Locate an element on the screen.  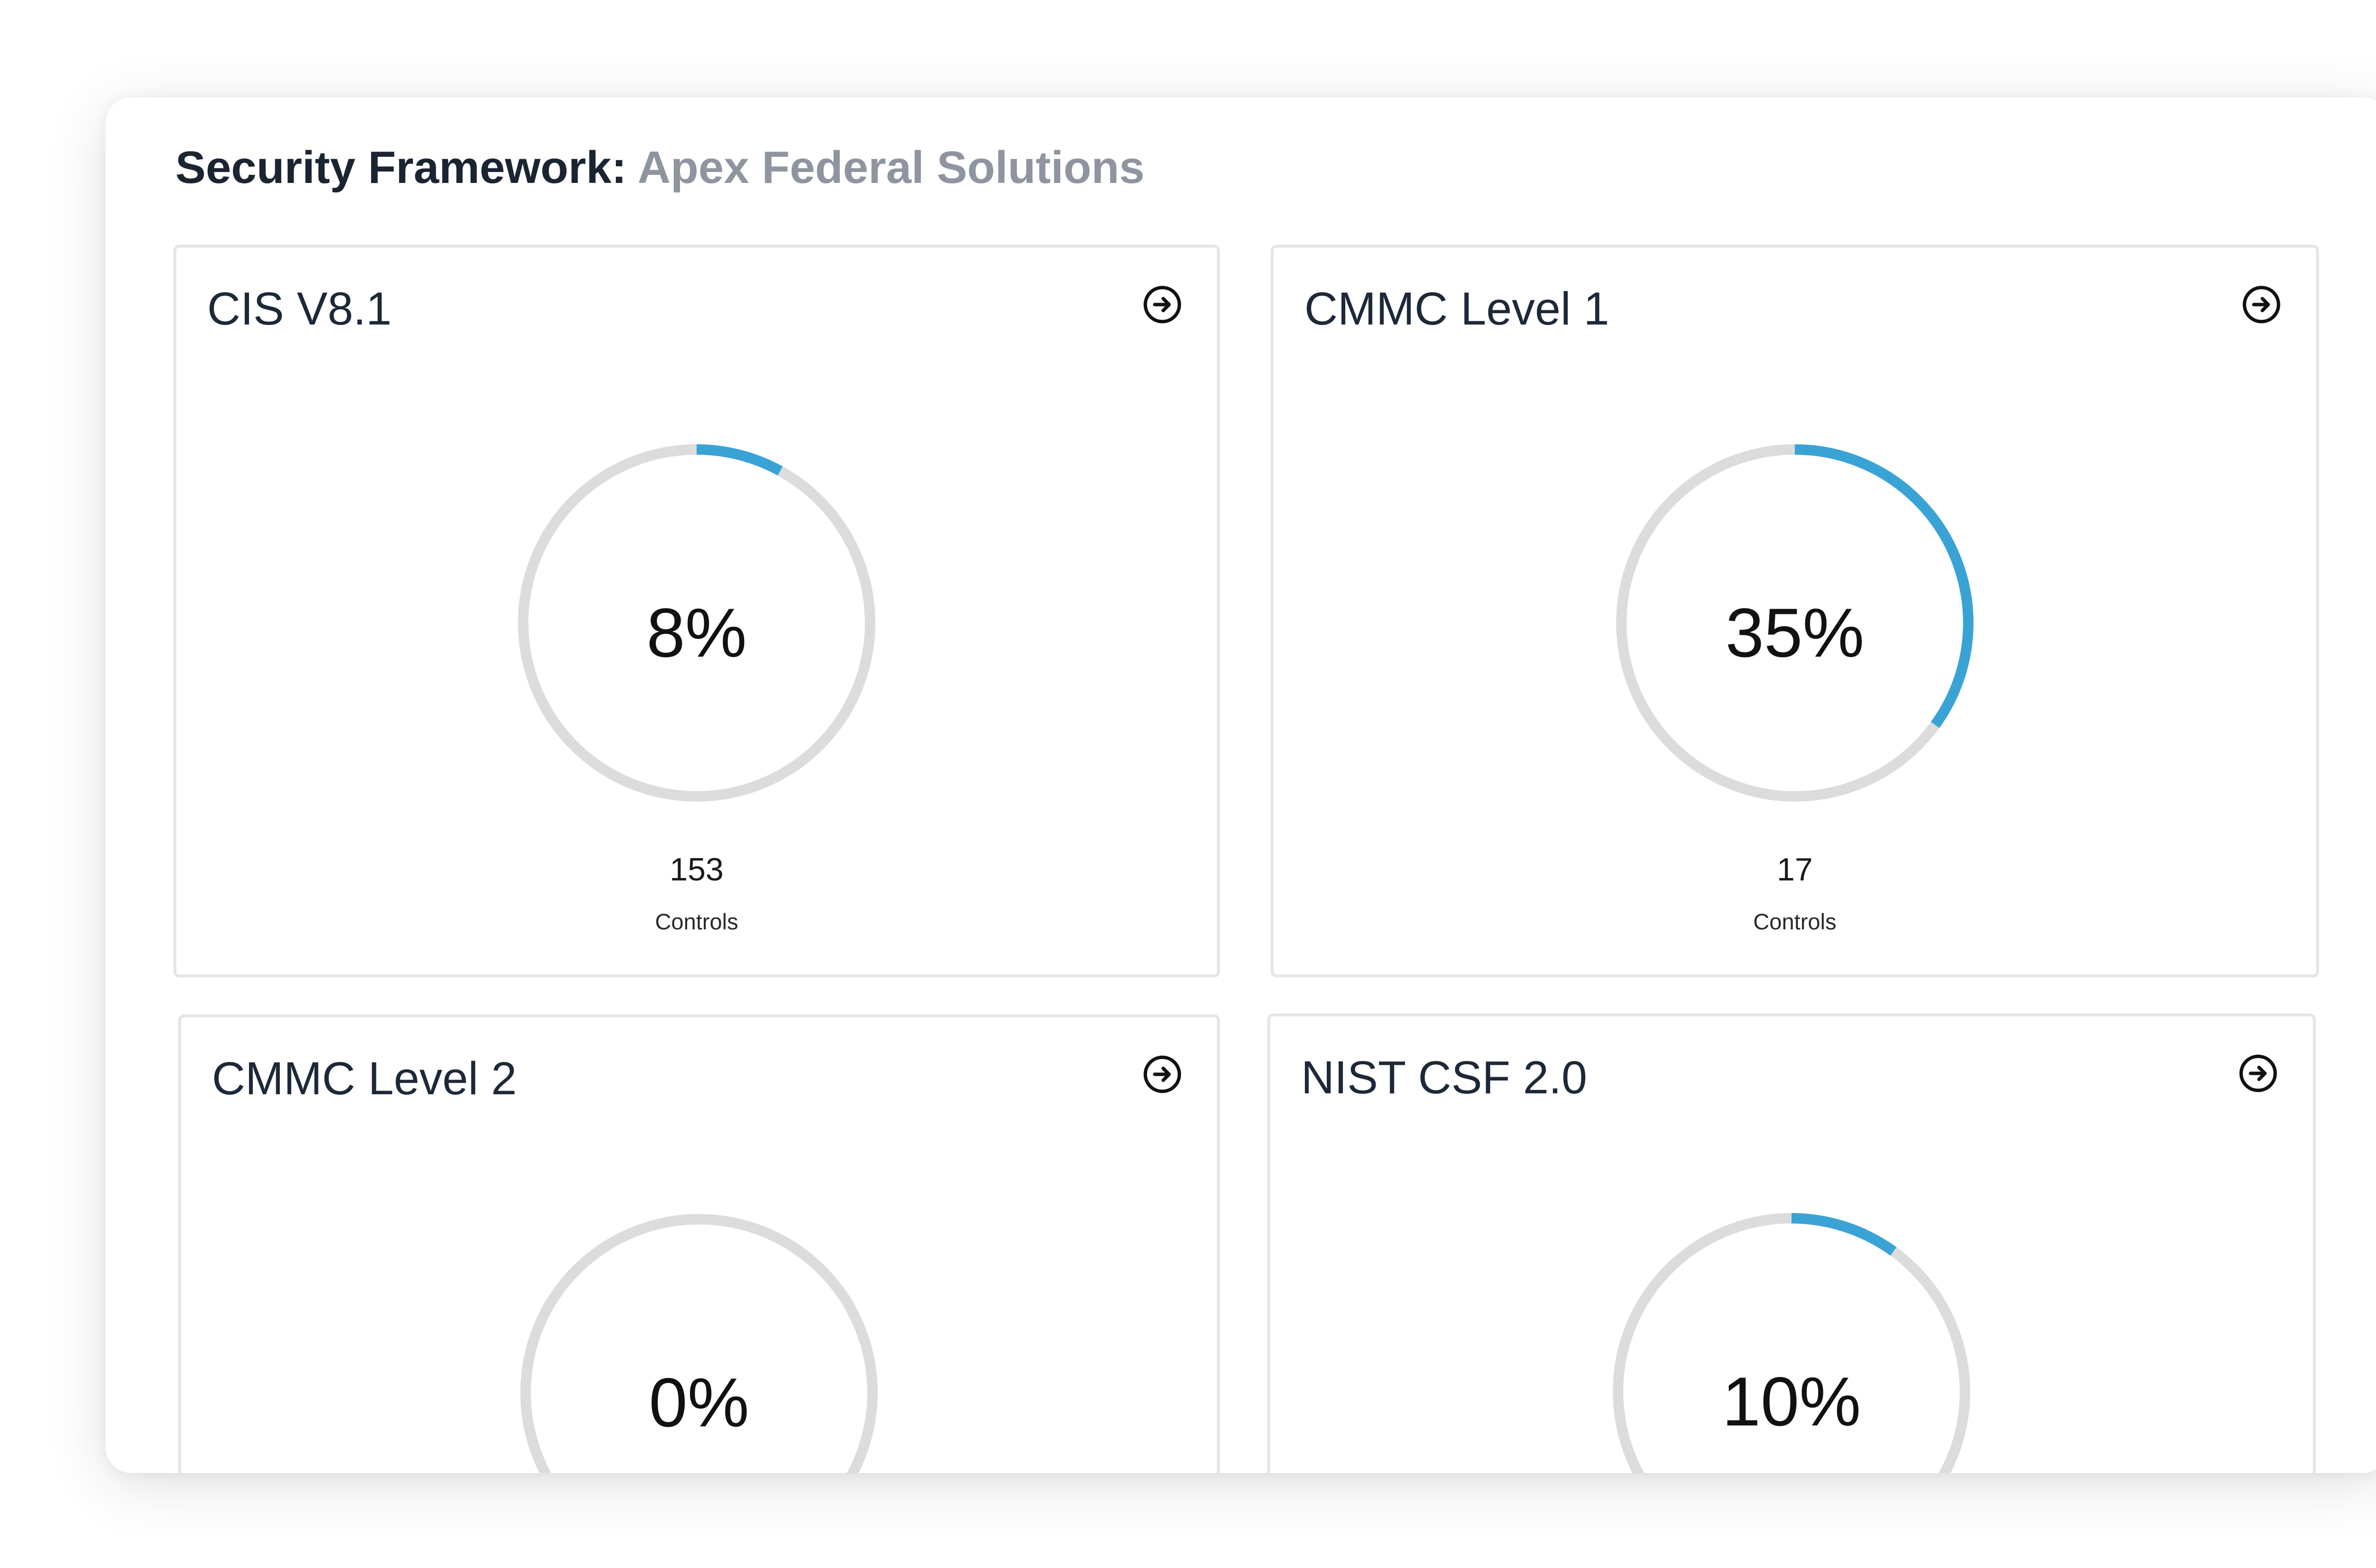
compliance-gauge: 10% is located at coordinates (1791, 1340).